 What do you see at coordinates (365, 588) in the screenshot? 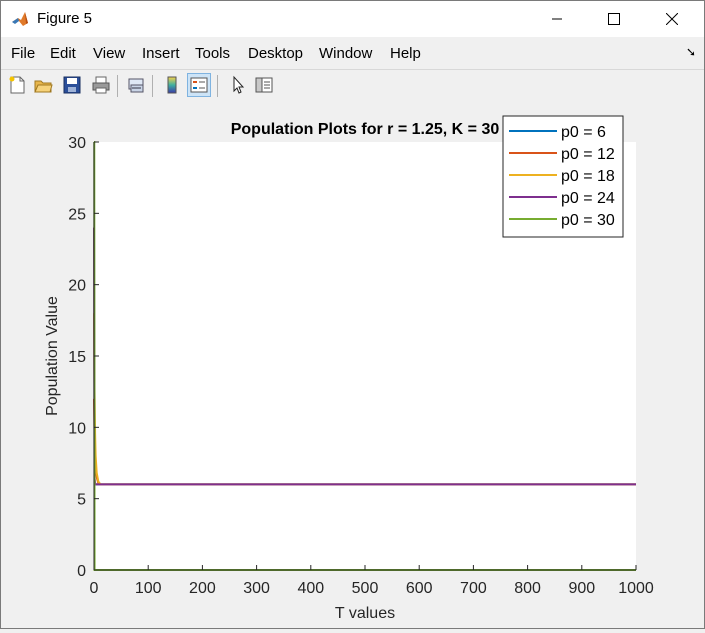
I see `x-tick-label: 500` at bounding box center [365, 588].